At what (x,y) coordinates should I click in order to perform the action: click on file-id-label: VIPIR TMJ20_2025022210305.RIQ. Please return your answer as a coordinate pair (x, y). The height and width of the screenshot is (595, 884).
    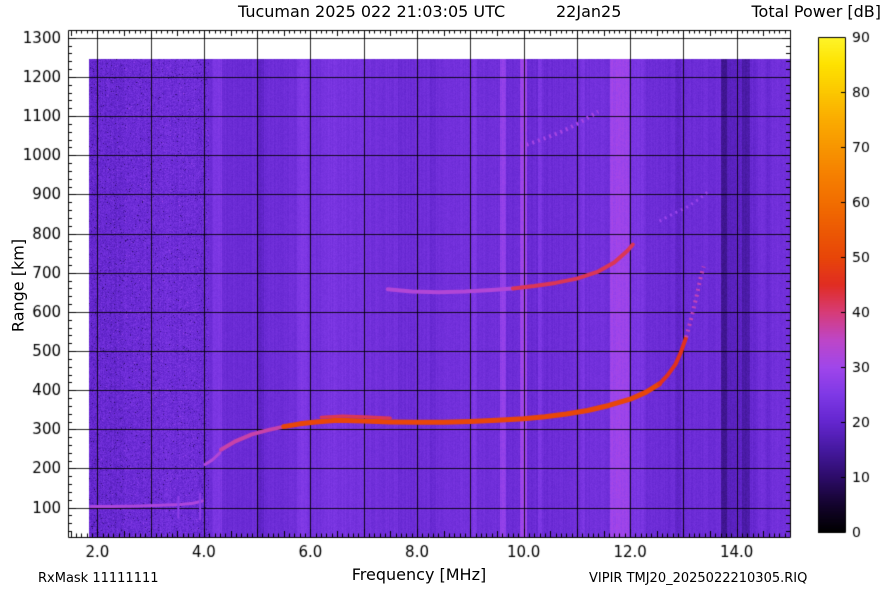
    Looking at the image, I should click on (698, 578).